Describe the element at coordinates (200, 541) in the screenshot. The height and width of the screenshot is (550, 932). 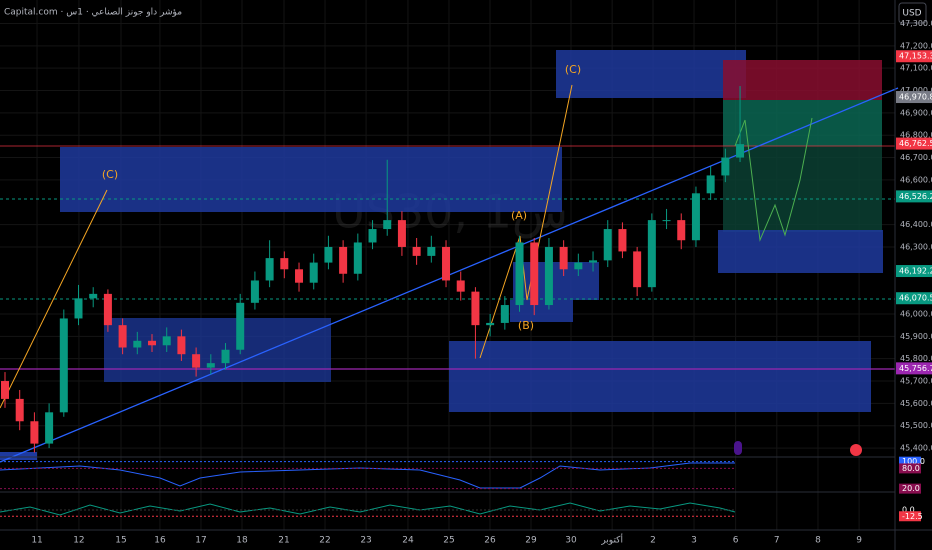
I see `x-tick-label: 17` at that location.